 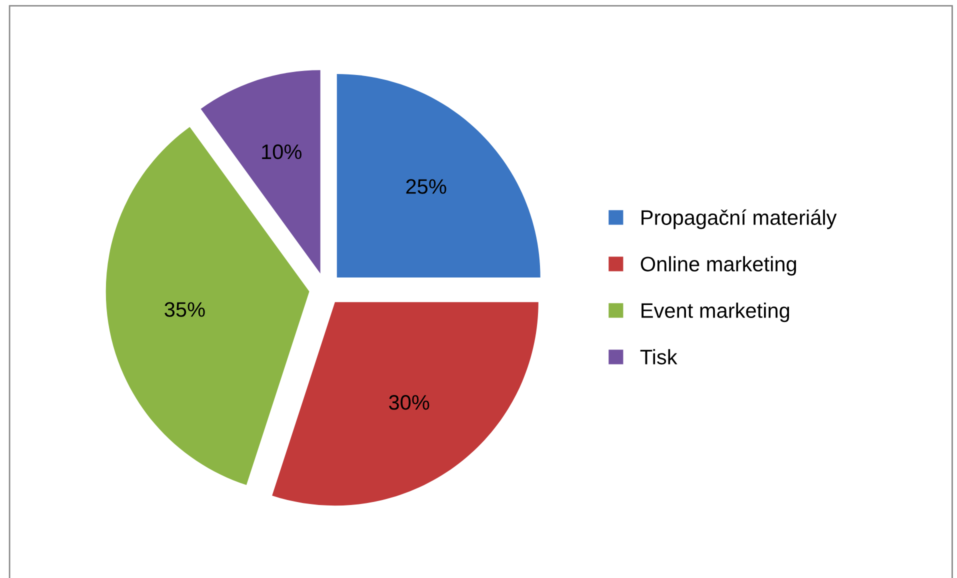 What do you see at coordinates (659, 356) in the screenshot?
I see `legend-label: Tisk` at bounding box center [659, 356].